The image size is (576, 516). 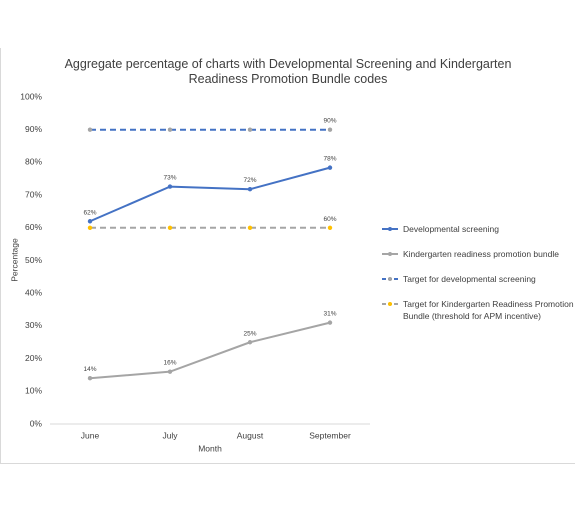 What do you see at coordinates (329, 159) in the screenshot?
I see `data-label: 78%` at bounding box center [329, 159].